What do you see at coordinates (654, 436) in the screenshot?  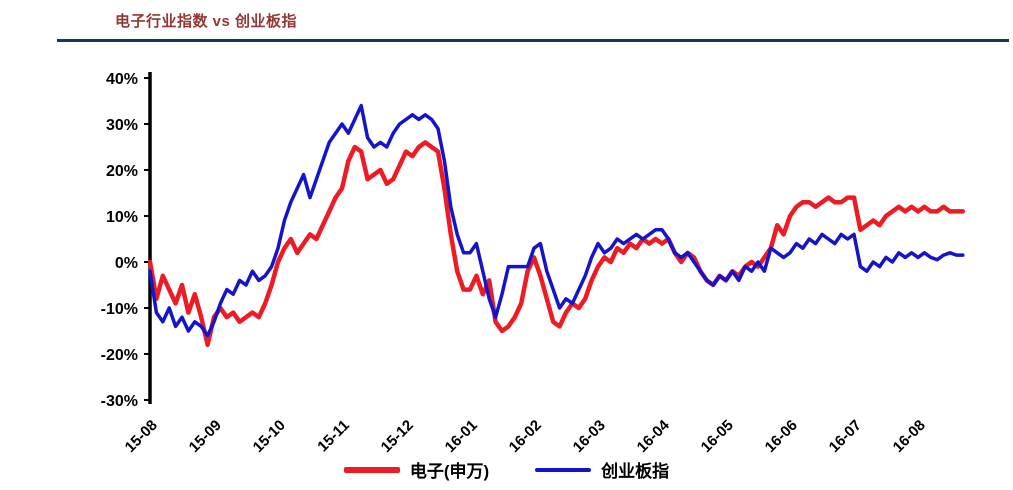 I see `x-tick-label: 16-04` at bounding box center [654, 436].